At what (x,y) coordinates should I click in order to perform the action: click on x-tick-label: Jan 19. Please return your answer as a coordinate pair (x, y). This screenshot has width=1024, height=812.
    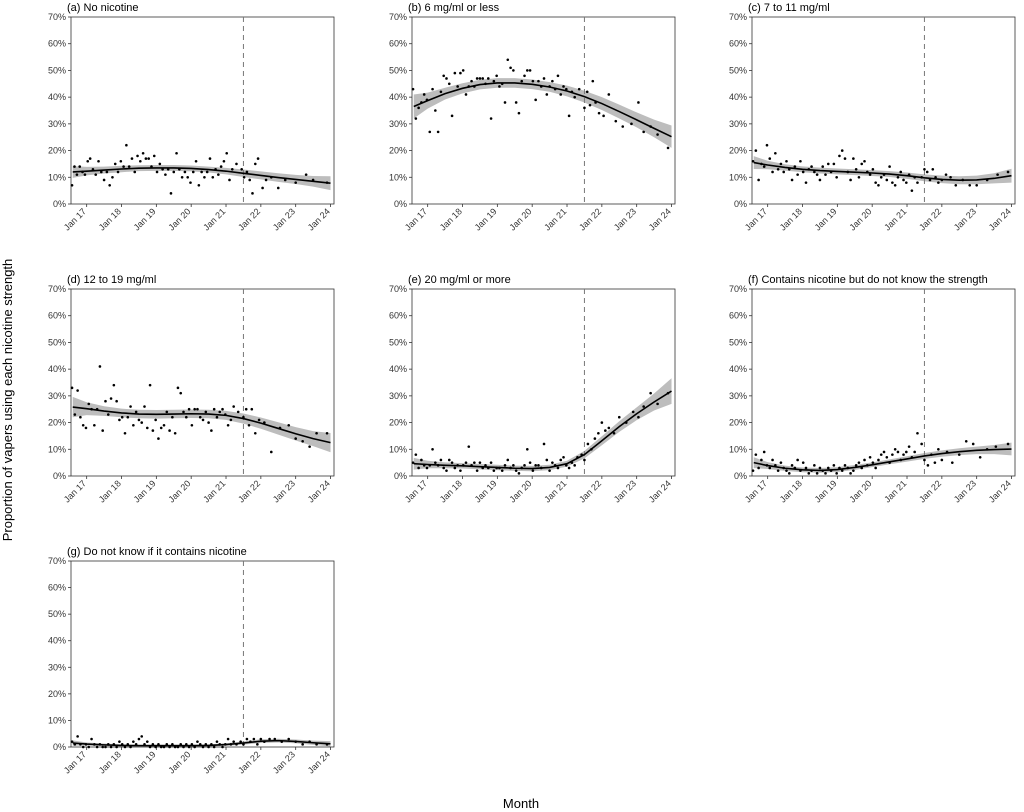
    Looking at the image, I should click on (145, 491).